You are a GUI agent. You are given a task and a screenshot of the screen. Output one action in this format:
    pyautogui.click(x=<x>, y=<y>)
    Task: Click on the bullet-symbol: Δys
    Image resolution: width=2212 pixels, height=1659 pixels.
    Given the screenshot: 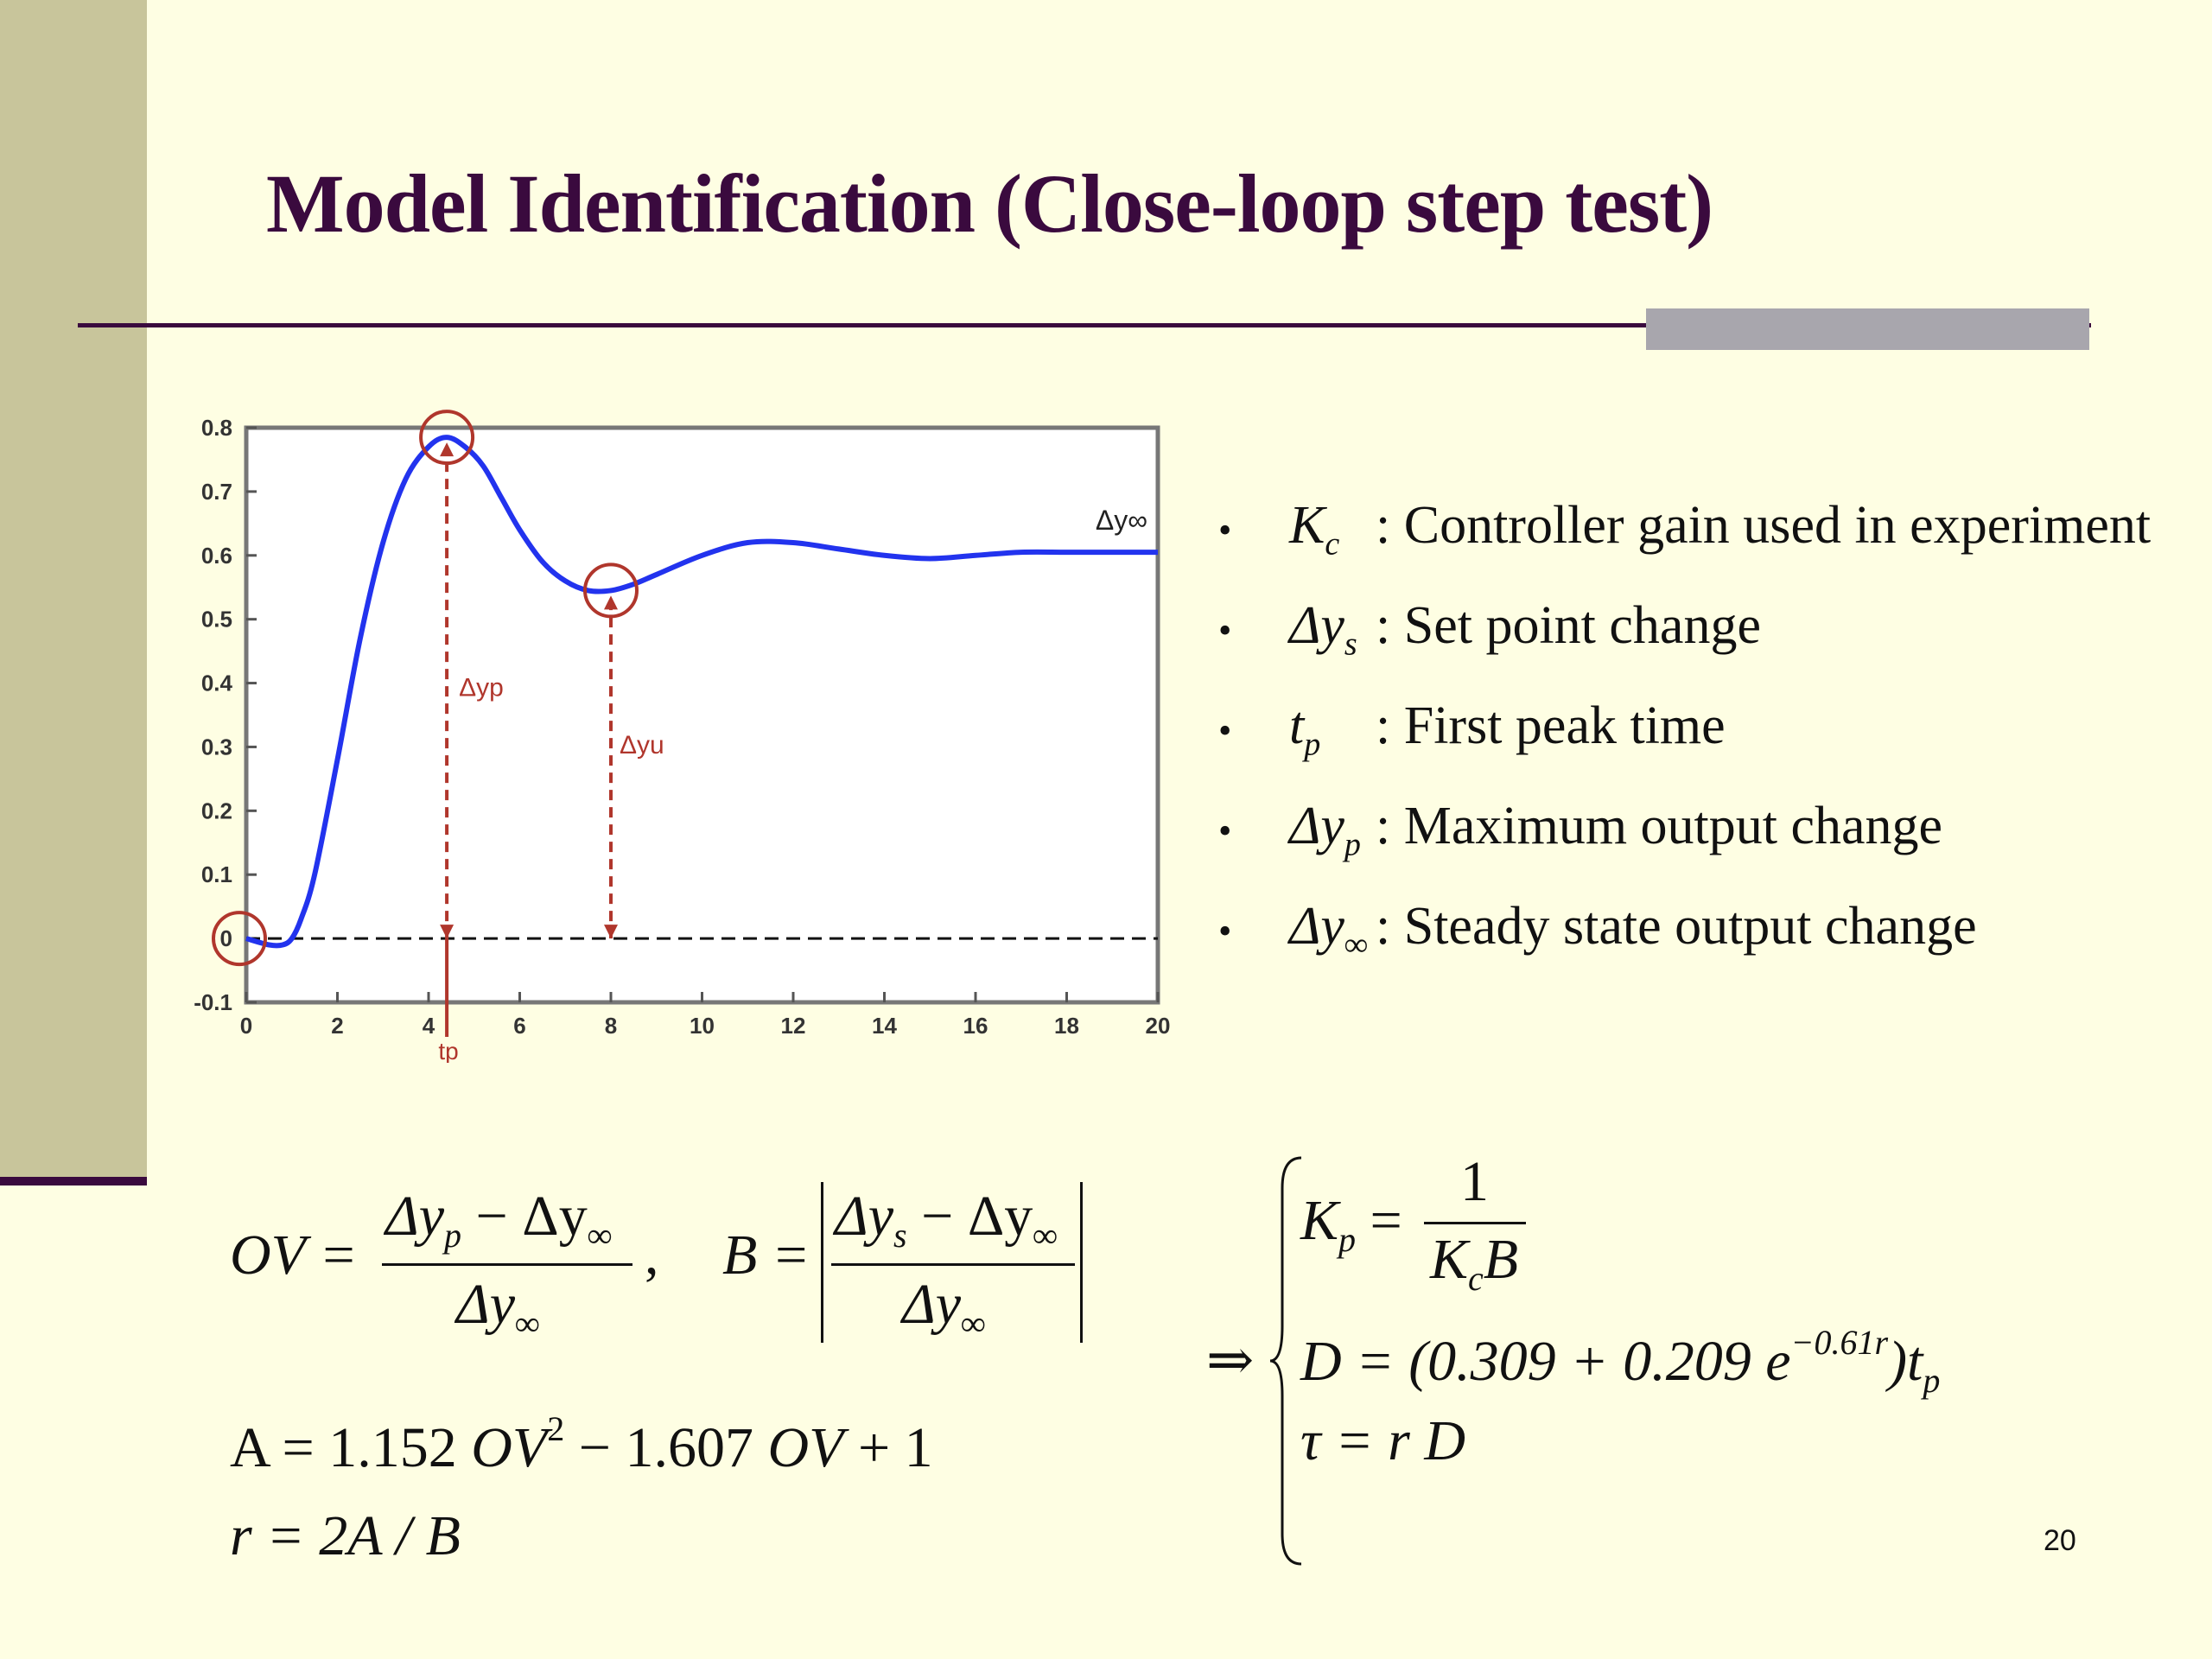 What is the action you would take?
    pyautogui.click(x=1332, y=634)
    